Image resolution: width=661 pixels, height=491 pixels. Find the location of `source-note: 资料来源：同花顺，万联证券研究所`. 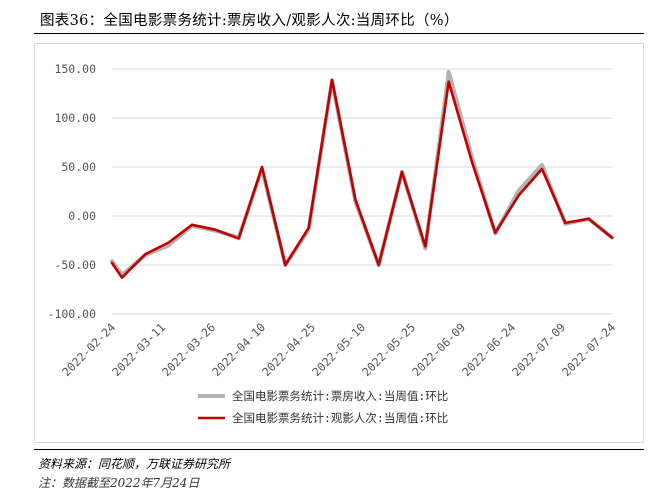

source-note: 资料来源：同花顺，万联证券研究所 is located at coordinates (134, 464).